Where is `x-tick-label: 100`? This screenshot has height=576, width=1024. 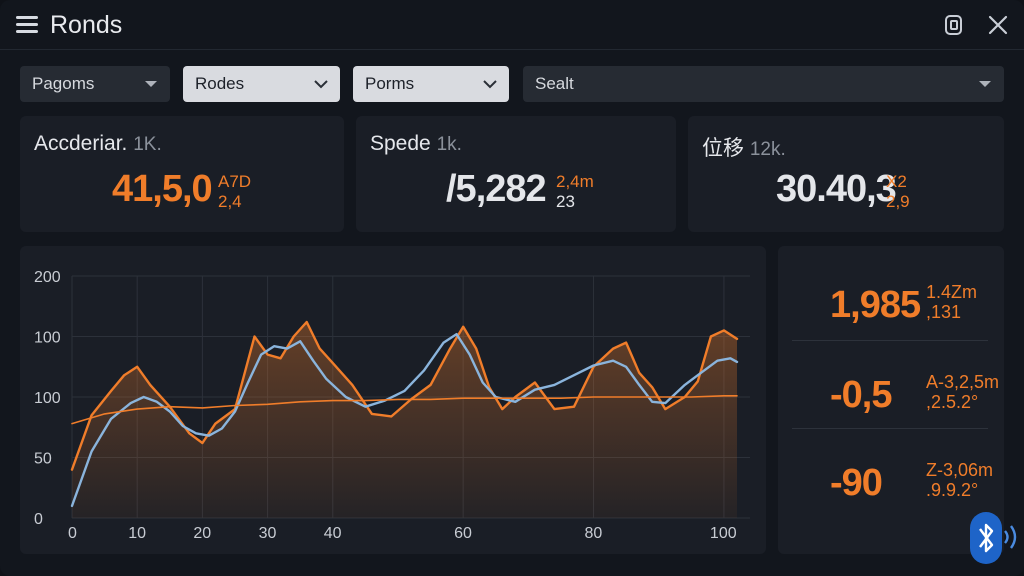 x-tick-label: 100 is located at coordinates (723, 533).